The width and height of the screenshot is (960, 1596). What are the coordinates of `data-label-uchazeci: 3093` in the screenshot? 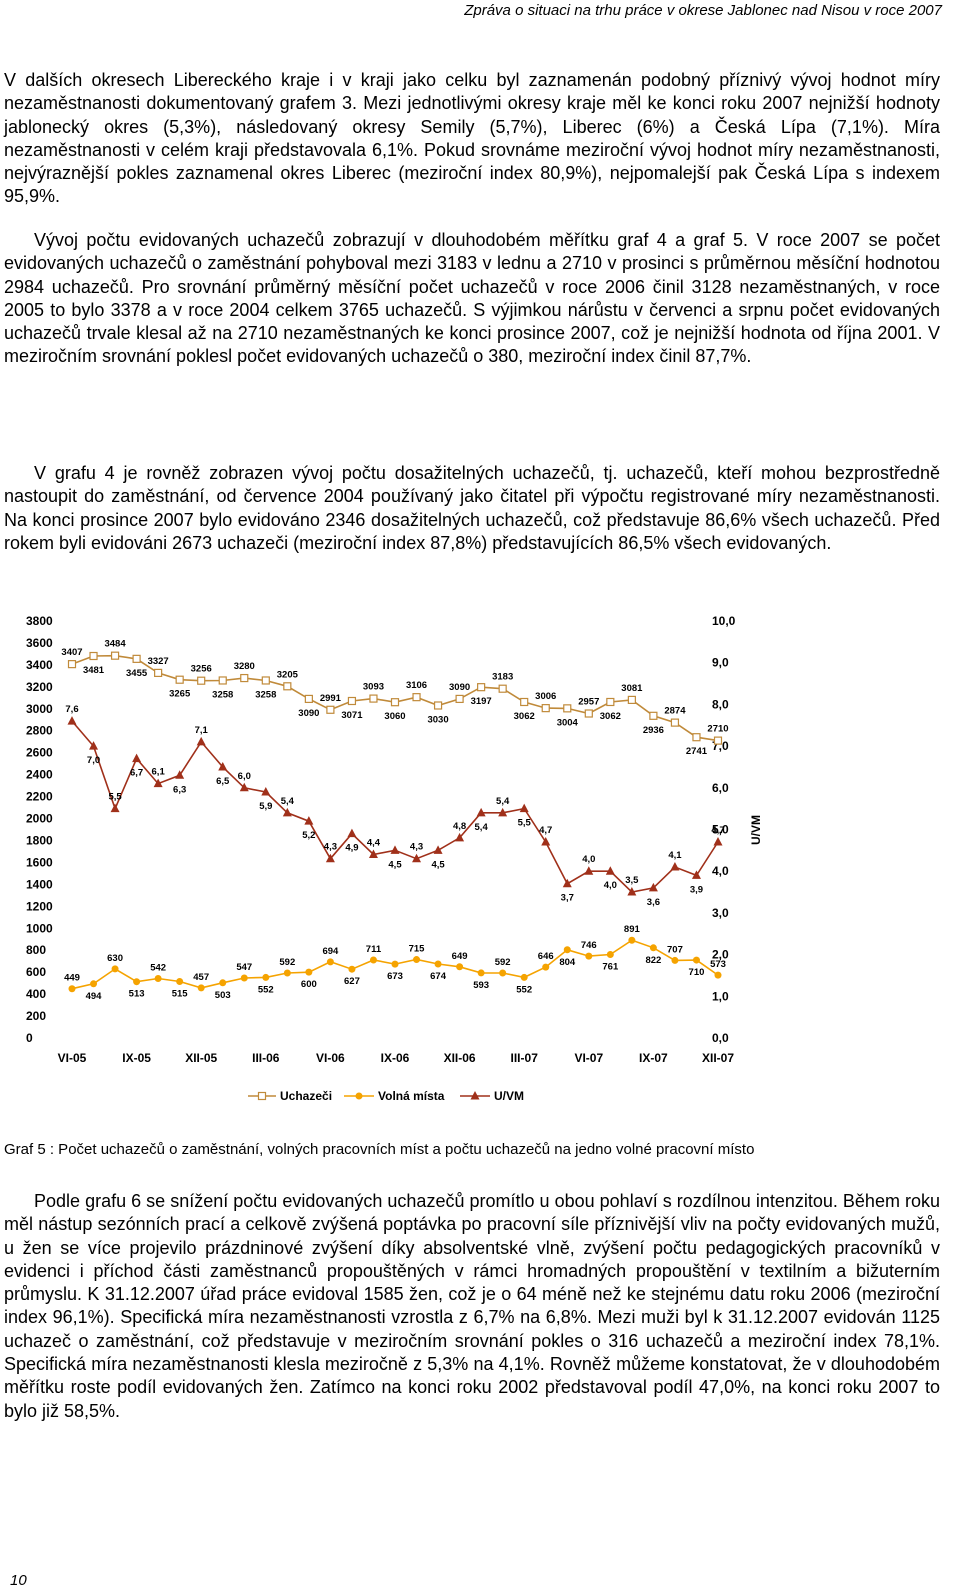 It's located at (373, 687).